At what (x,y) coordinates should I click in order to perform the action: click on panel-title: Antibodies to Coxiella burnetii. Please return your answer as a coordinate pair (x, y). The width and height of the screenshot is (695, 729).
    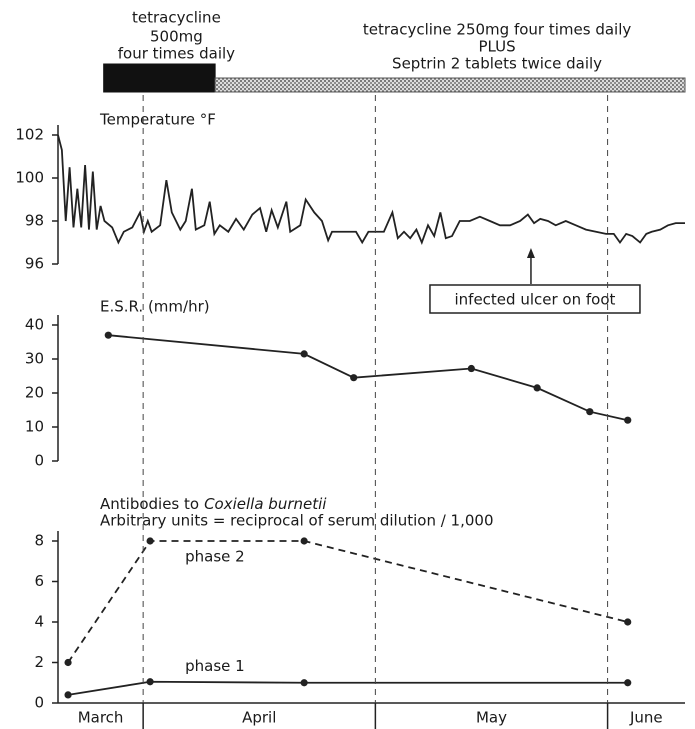
    Looking at the image, I should click on (213, 504).